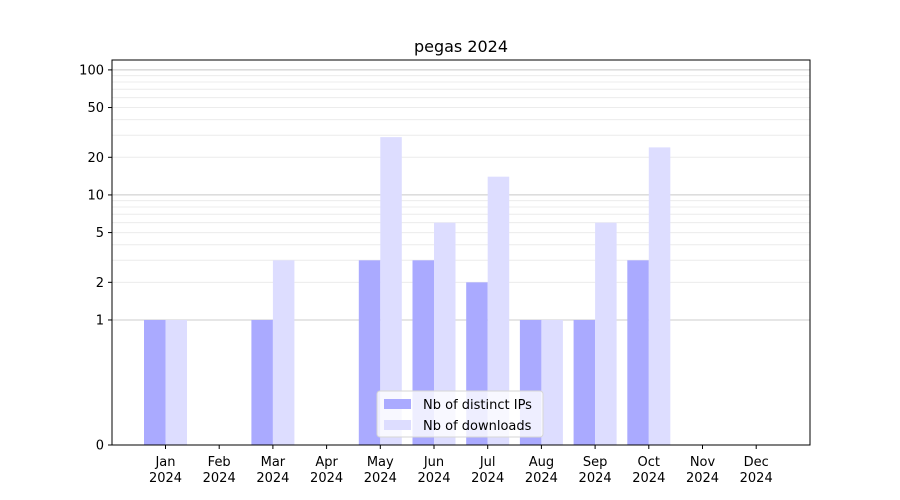 The image size is (900, 500). Describe the element at coordinates (461, 46) in the screenshot. I see `chart-title: pegas 2024` at that location.